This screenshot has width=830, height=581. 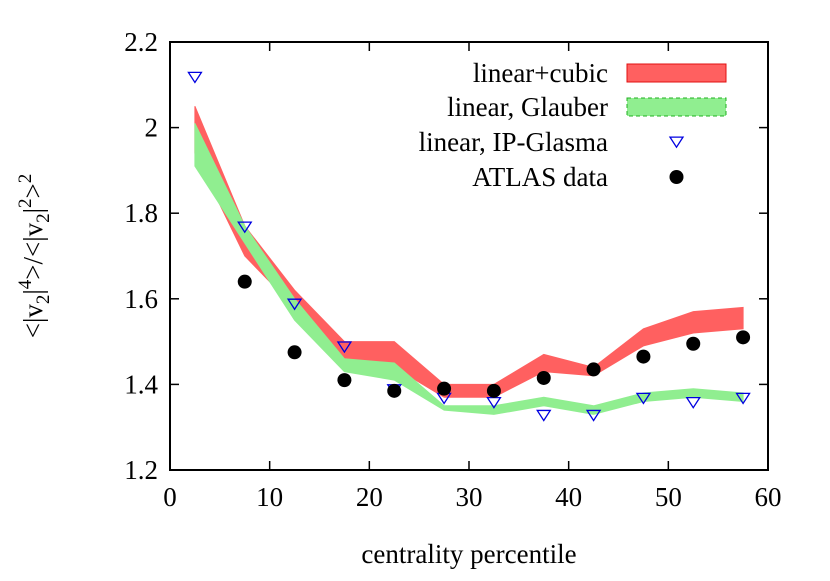 I want to click on y-axis-label-part: <|v, so click(x=33, y=321).